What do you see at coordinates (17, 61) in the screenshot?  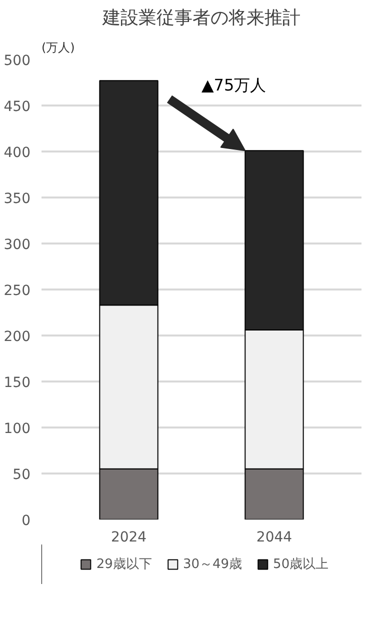 I see `y-tick-label: 500` at bounding box center [17, 61].